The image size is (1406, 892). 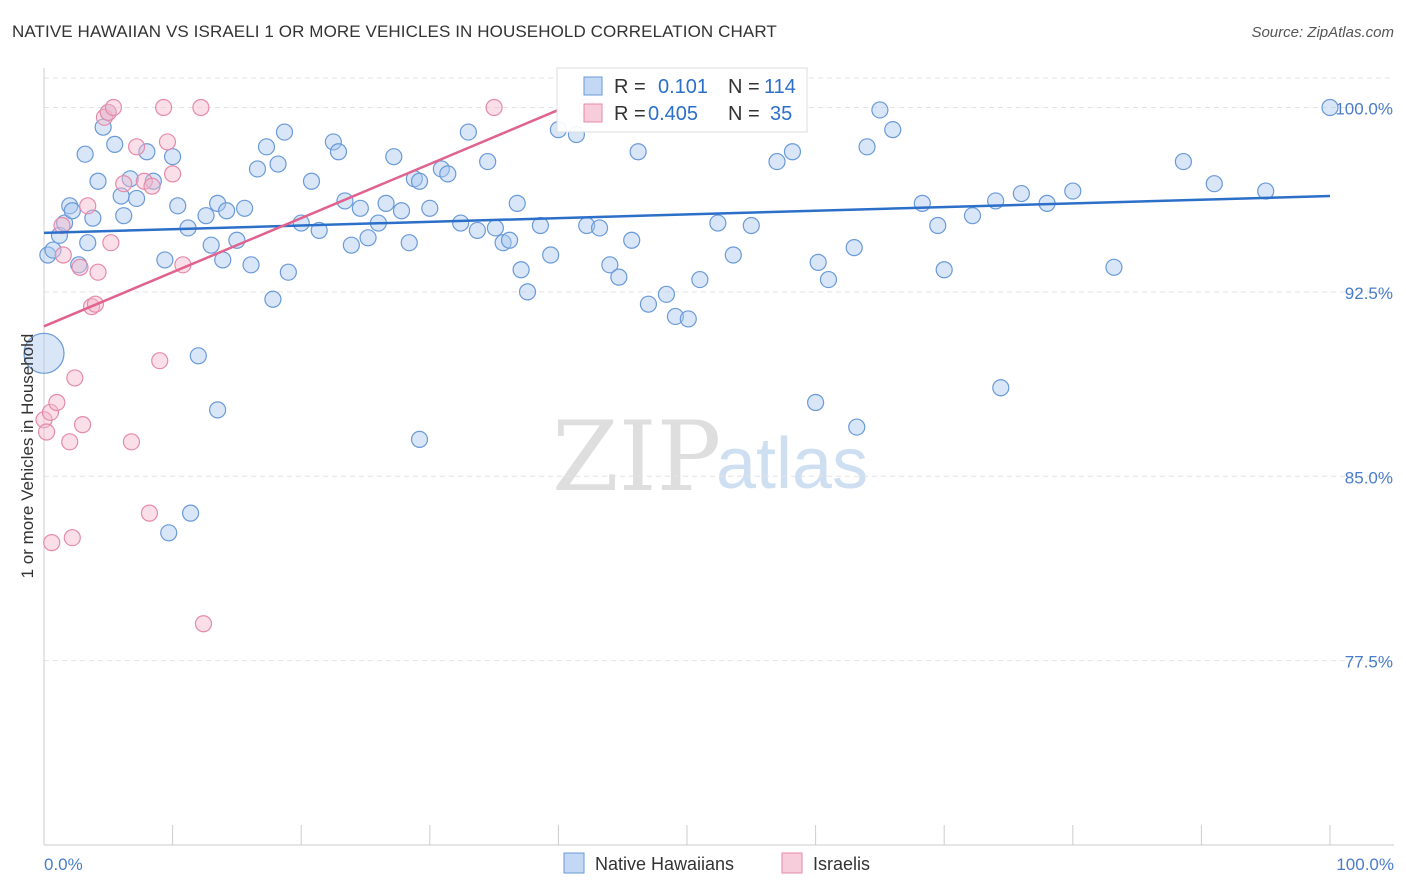 I want to click on y-tick-label: 77.5%, so click(x=1369, y=662).